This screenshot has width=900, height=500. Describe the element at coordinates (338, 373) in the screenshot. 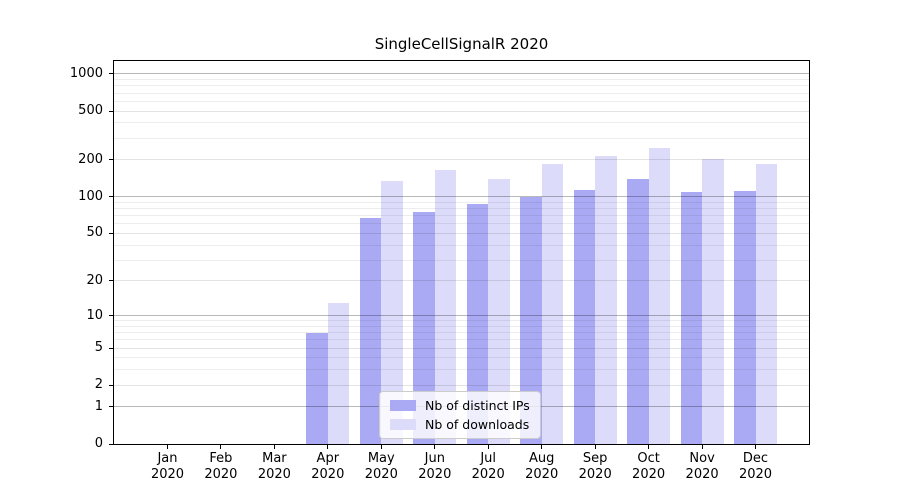

I see `bar-apr-downloads` at that location.